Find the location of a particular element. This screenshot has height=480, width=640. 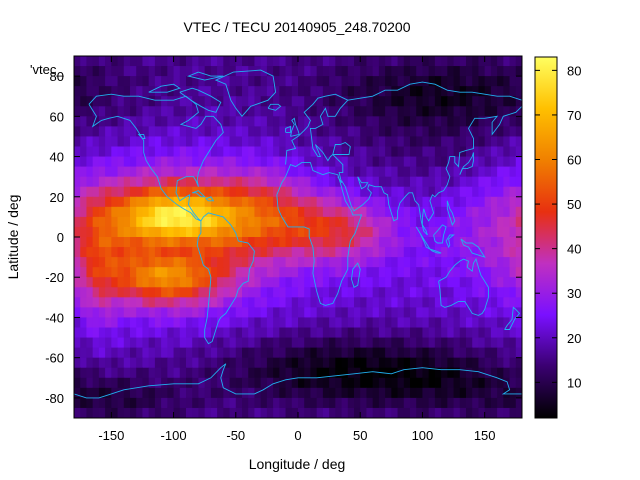

y-tick-label: -40 is located at coordinates (54, 317).